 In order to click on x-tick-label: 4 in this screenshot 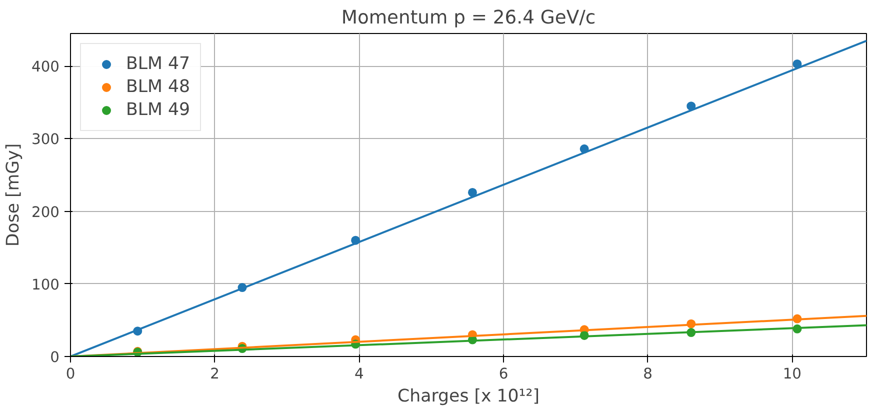, I will do `click(359, 374)`.